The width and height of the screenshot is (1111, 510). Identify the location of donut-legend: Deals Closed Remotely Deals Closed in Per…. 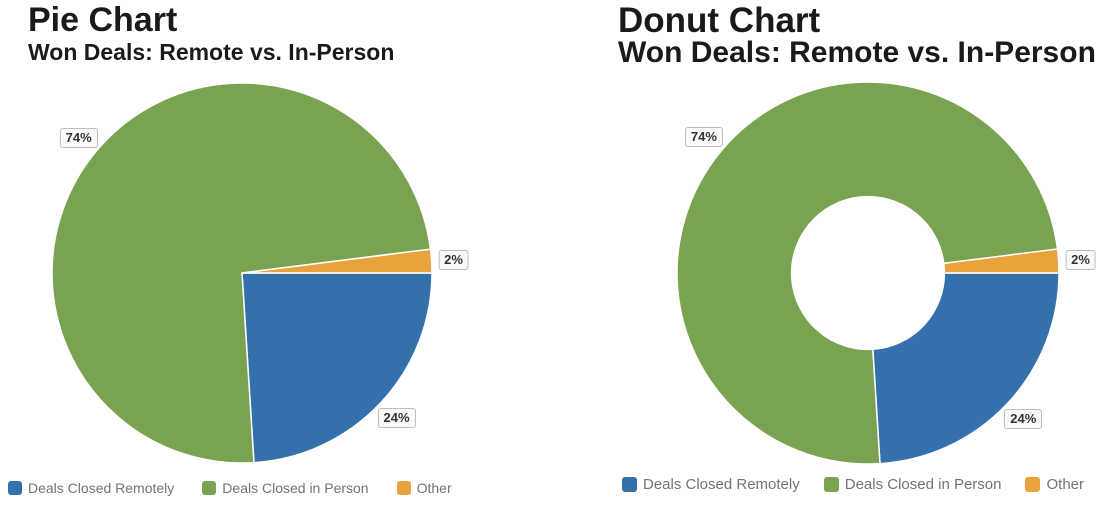
(853, 484).